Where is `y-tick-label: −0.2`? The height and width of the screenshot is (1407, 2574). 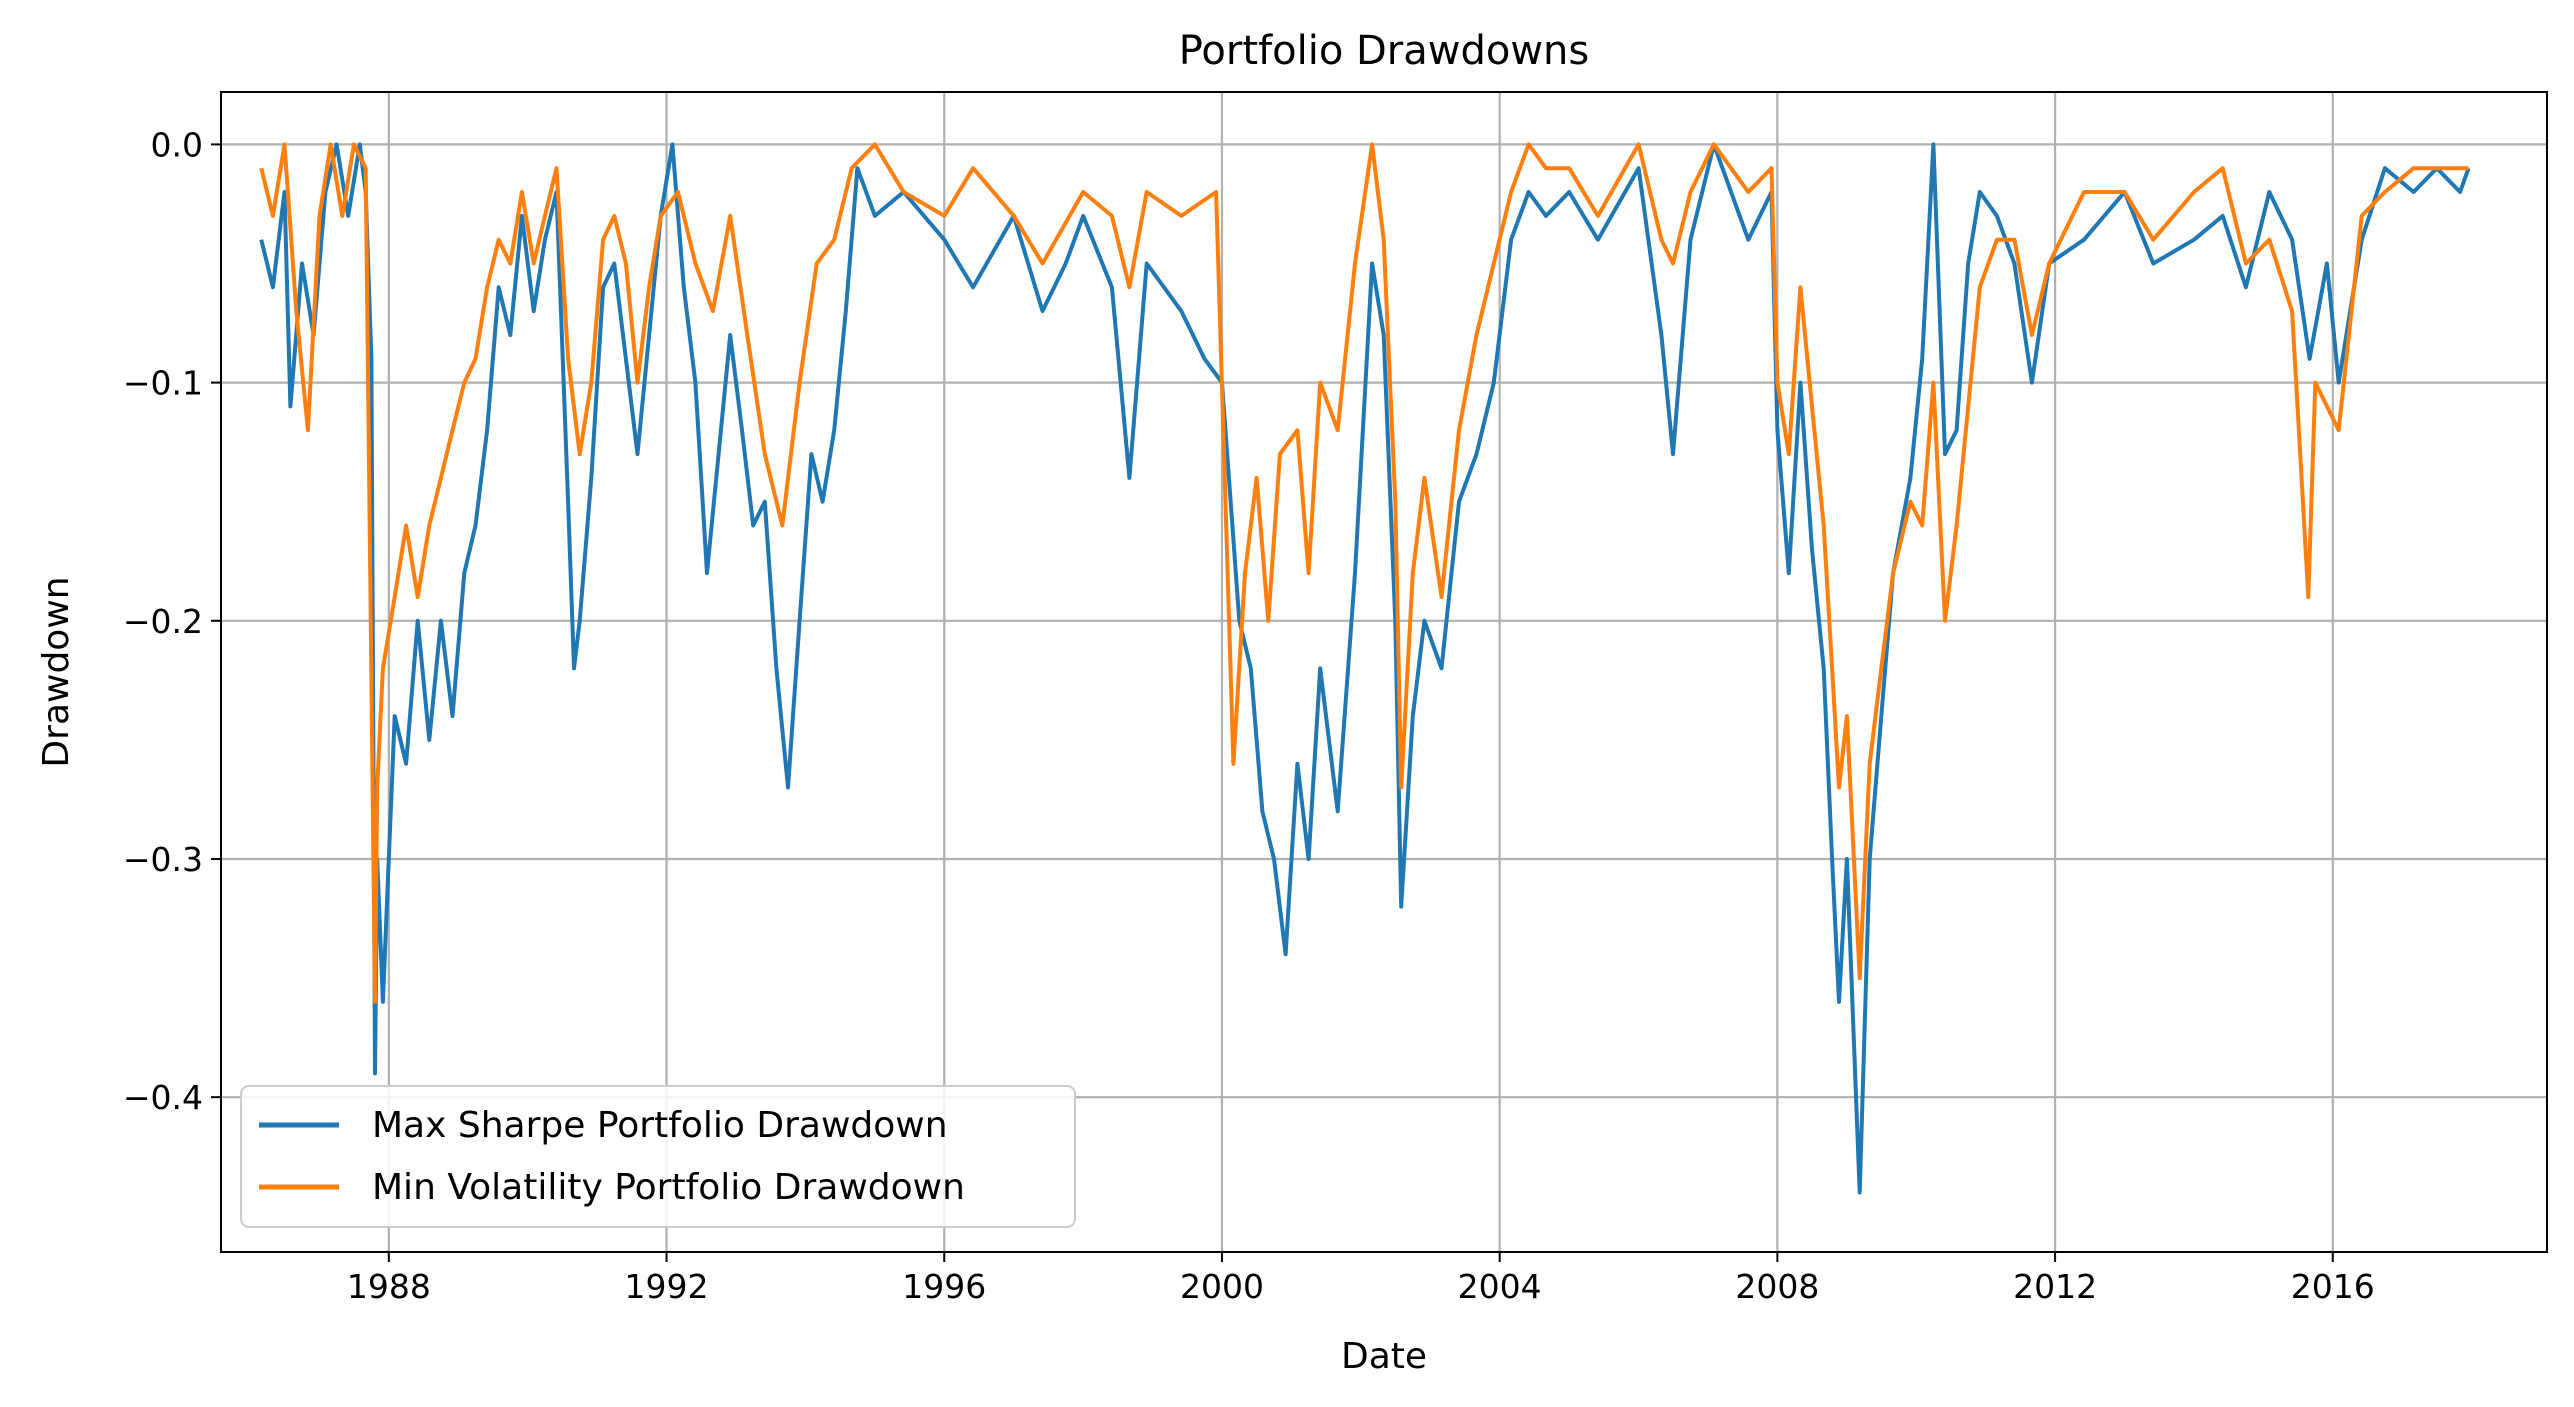 y-tick-label: −0.2 is located at coordinates (163, 621).